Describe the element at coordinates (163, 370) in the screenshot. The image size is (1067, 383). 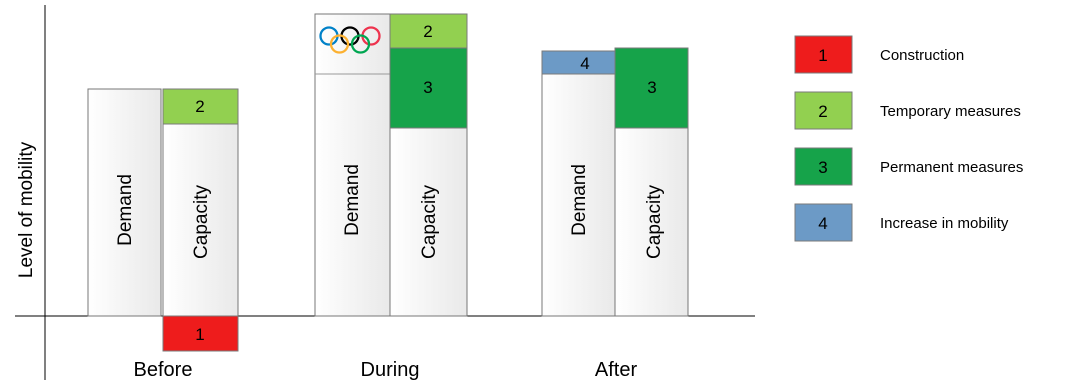
I see `period-label-before: Before` at that location.